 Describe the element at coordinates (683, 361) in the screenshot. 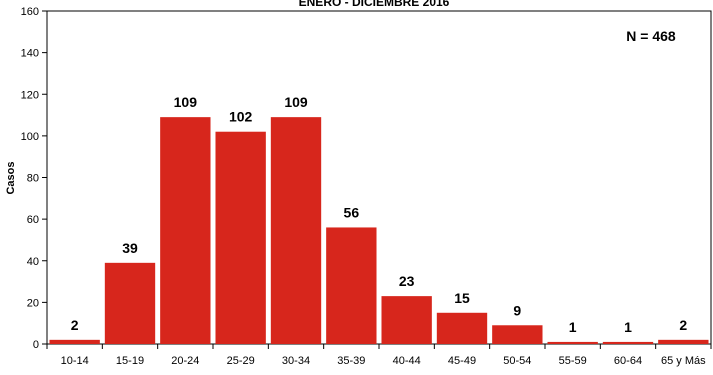

I see `x-tick-label: 65 y Más` at that location.